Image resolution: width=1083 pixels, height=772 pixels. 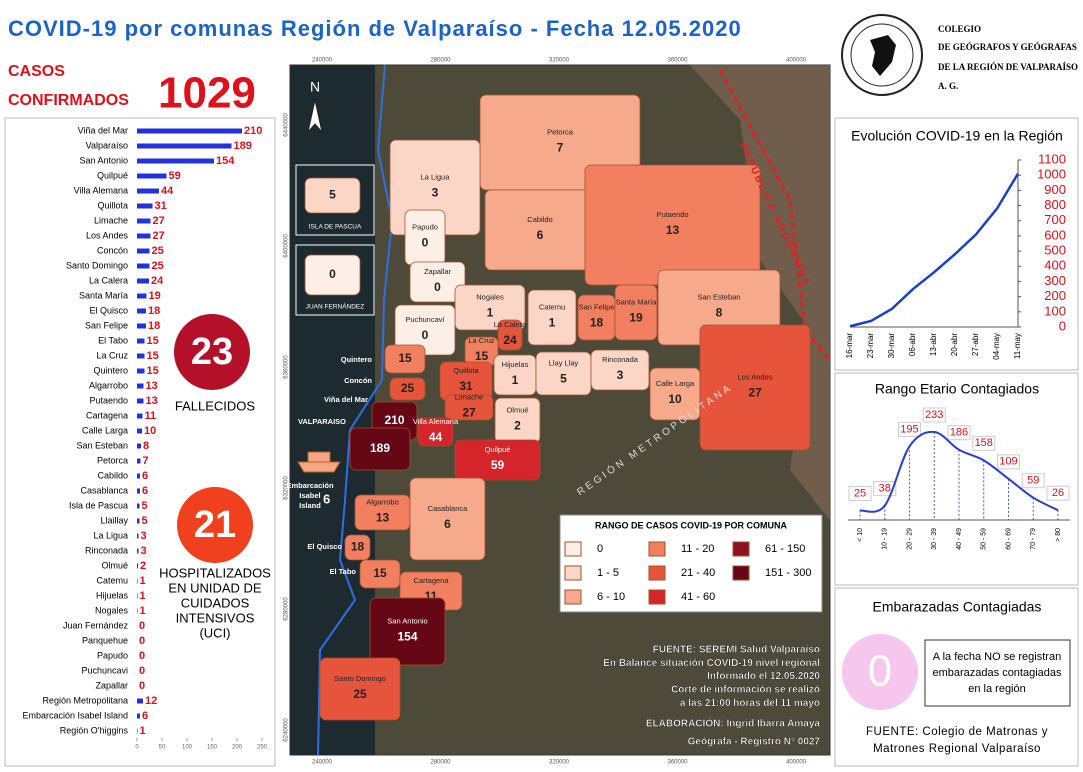 I want to click on region-name: Los Andes, so click(x=754, y=376).